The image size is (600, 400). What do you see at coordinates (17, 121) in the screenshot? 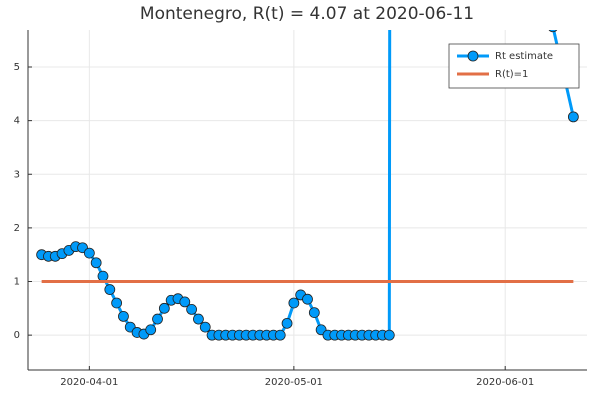
I see `y-tick-label: 4` at bounding box center [17, 121].